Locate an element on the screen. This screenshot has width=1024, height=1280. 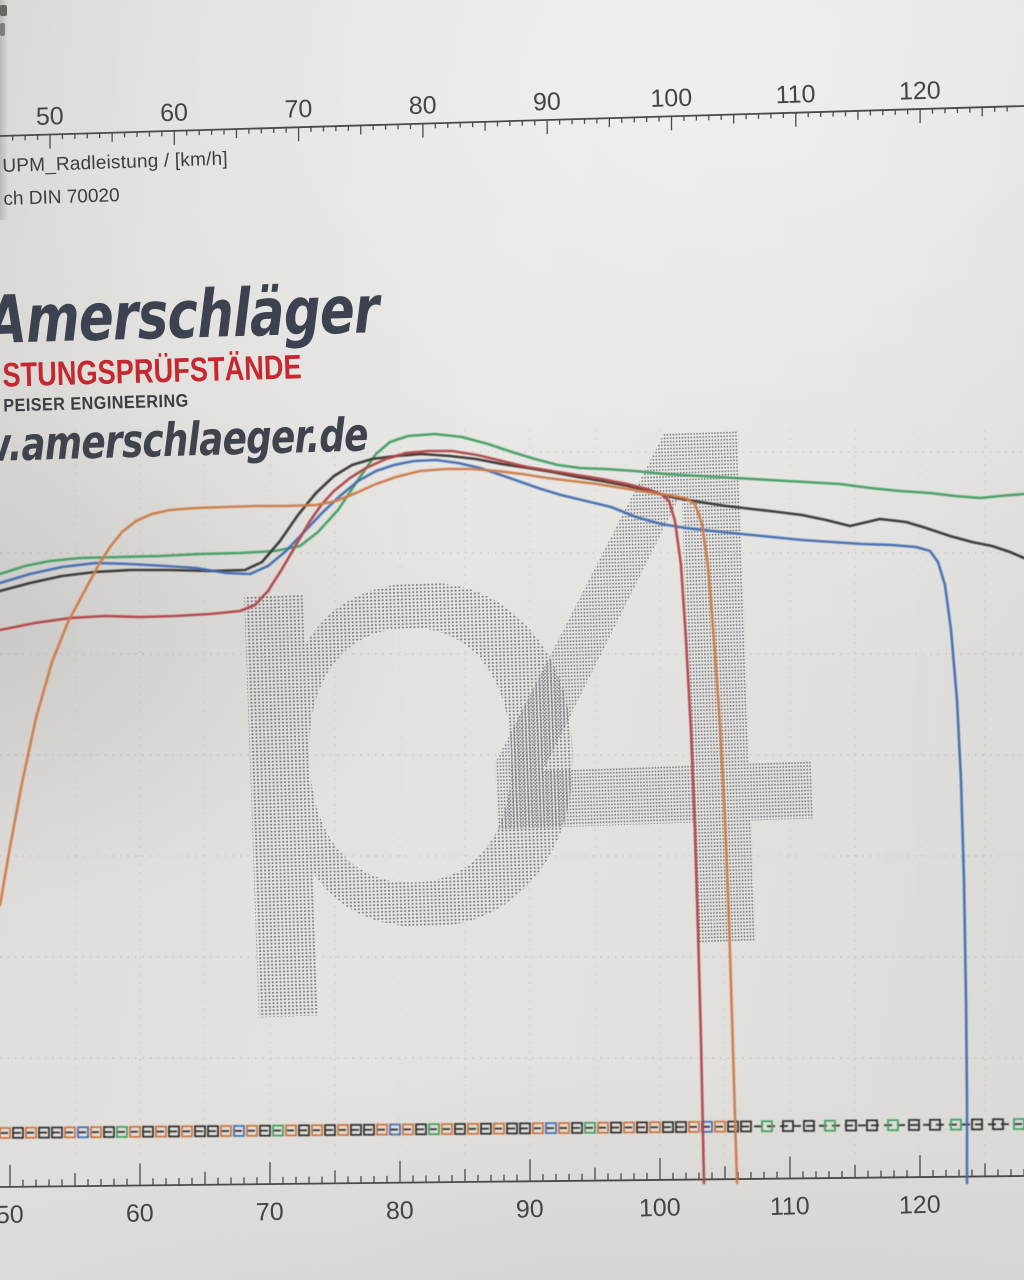
top-axis-tick-label: 110 is located at coordinates (795, 94).